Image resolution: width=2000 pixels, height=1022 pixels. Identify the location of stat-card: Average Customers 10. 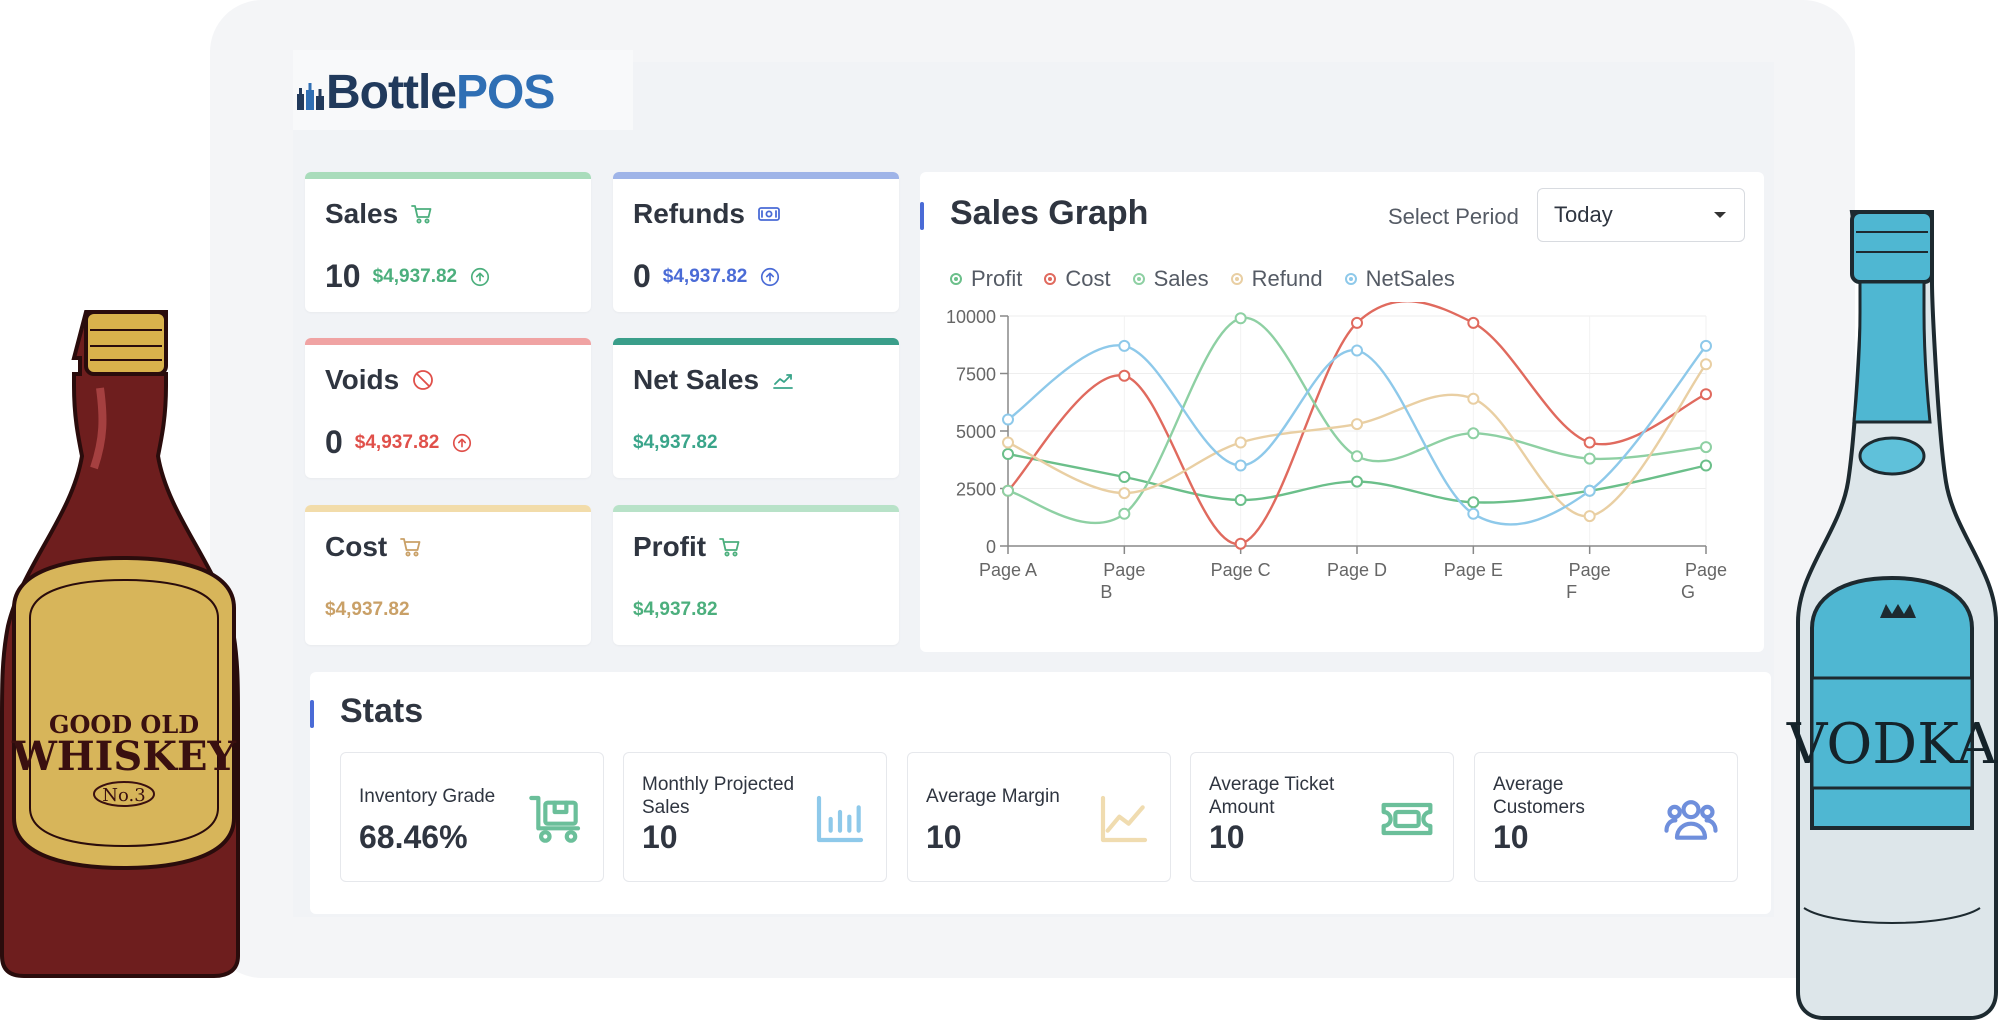
(1606, 817).